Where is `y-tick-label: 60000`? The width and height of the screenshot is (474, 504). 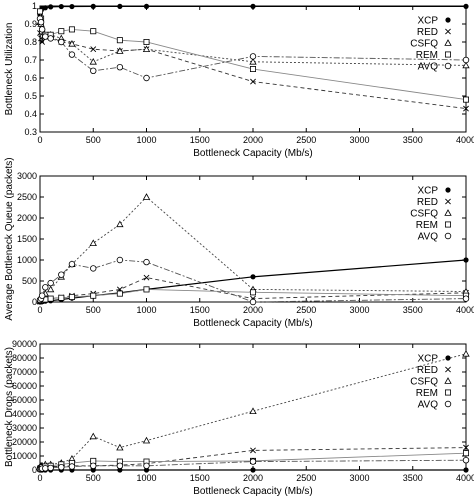 y-tick-label: 60000 is located at coordinates (24, 386).